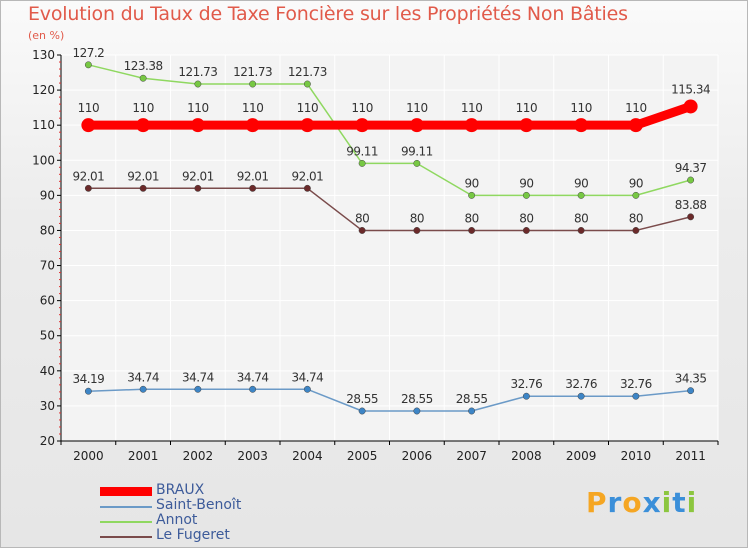 The image size is (750, 550). Describe the element at coordinates (690, 89) in the screenshot. I see `data-label: 115.34` at that location.